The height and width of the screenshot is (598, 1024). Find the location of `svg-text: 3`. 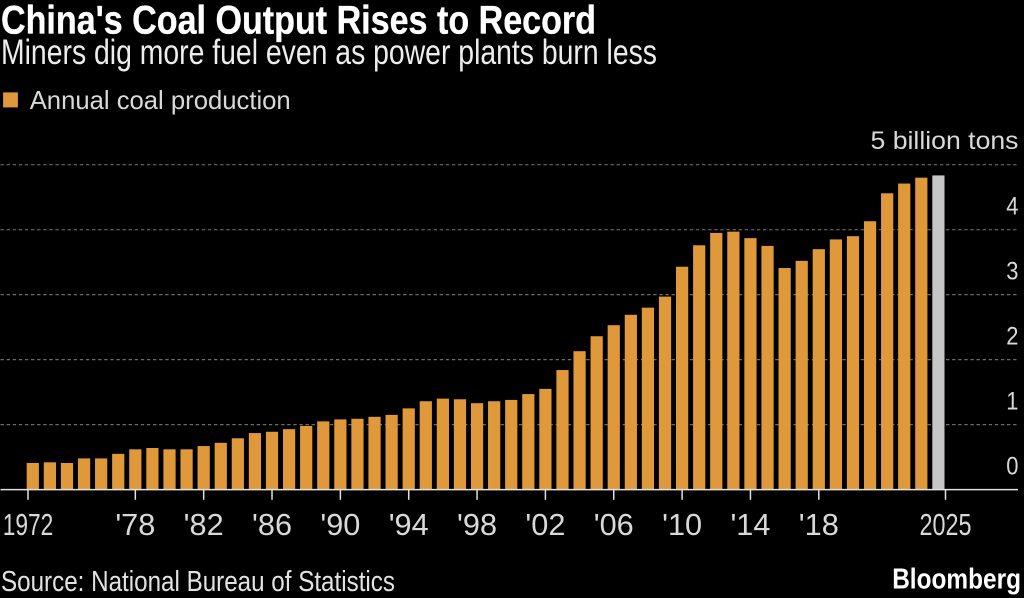

svg-text: 3 is located at coordinates (1012, 271).